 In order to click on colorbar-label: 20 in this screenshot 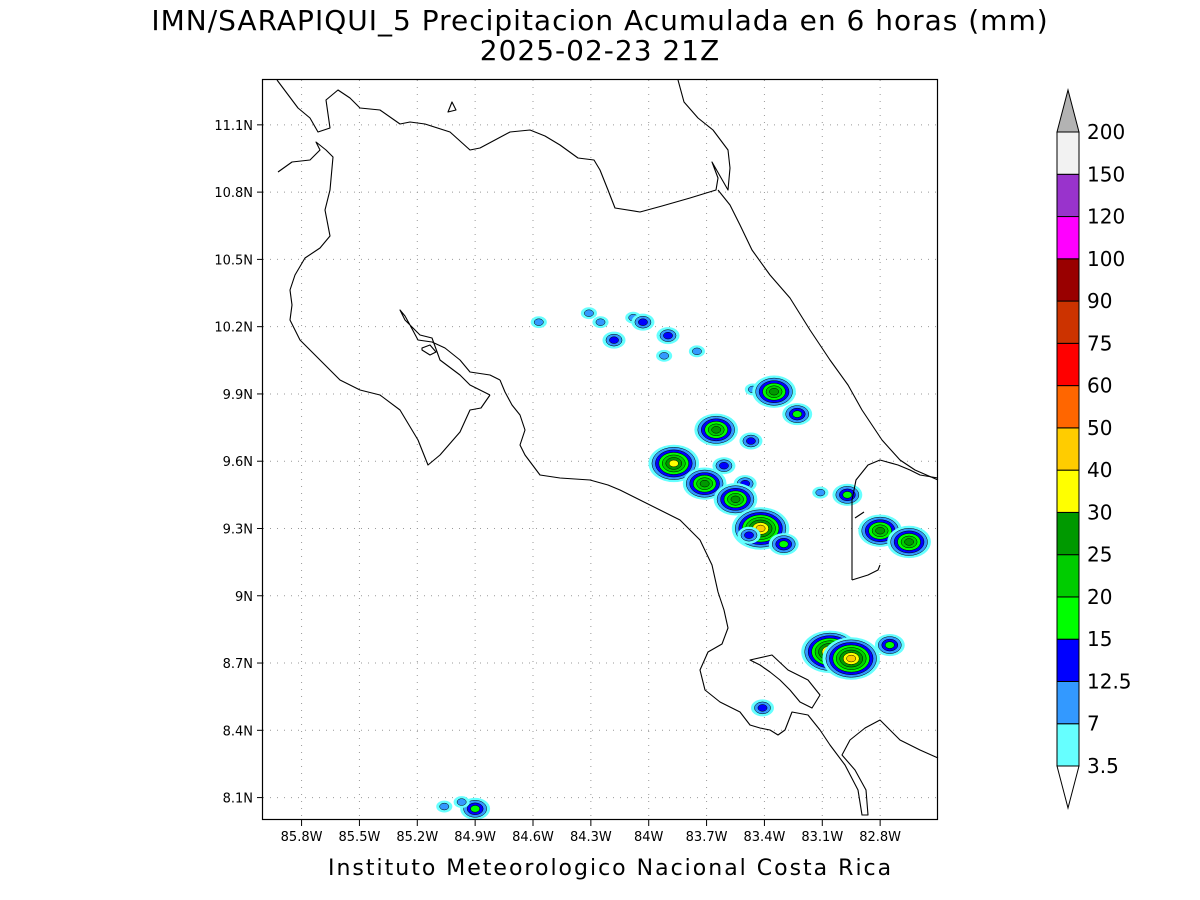, I will do `click(1099, 597)`.